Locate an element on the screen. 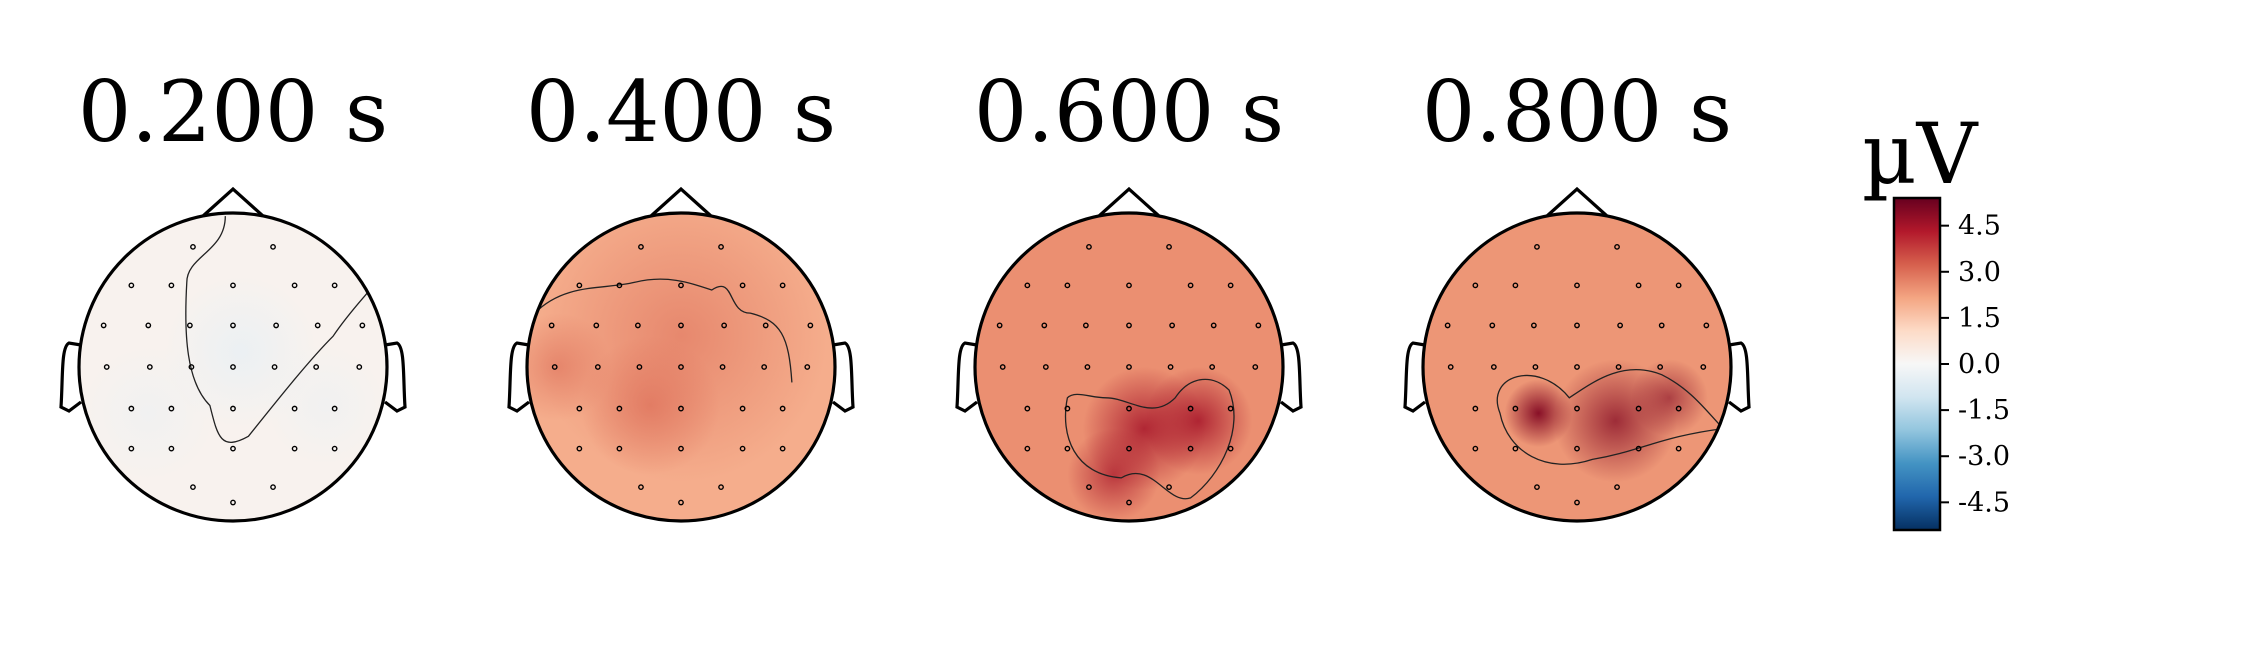  colorbar-gradient is located at coordinates (1917, 364).